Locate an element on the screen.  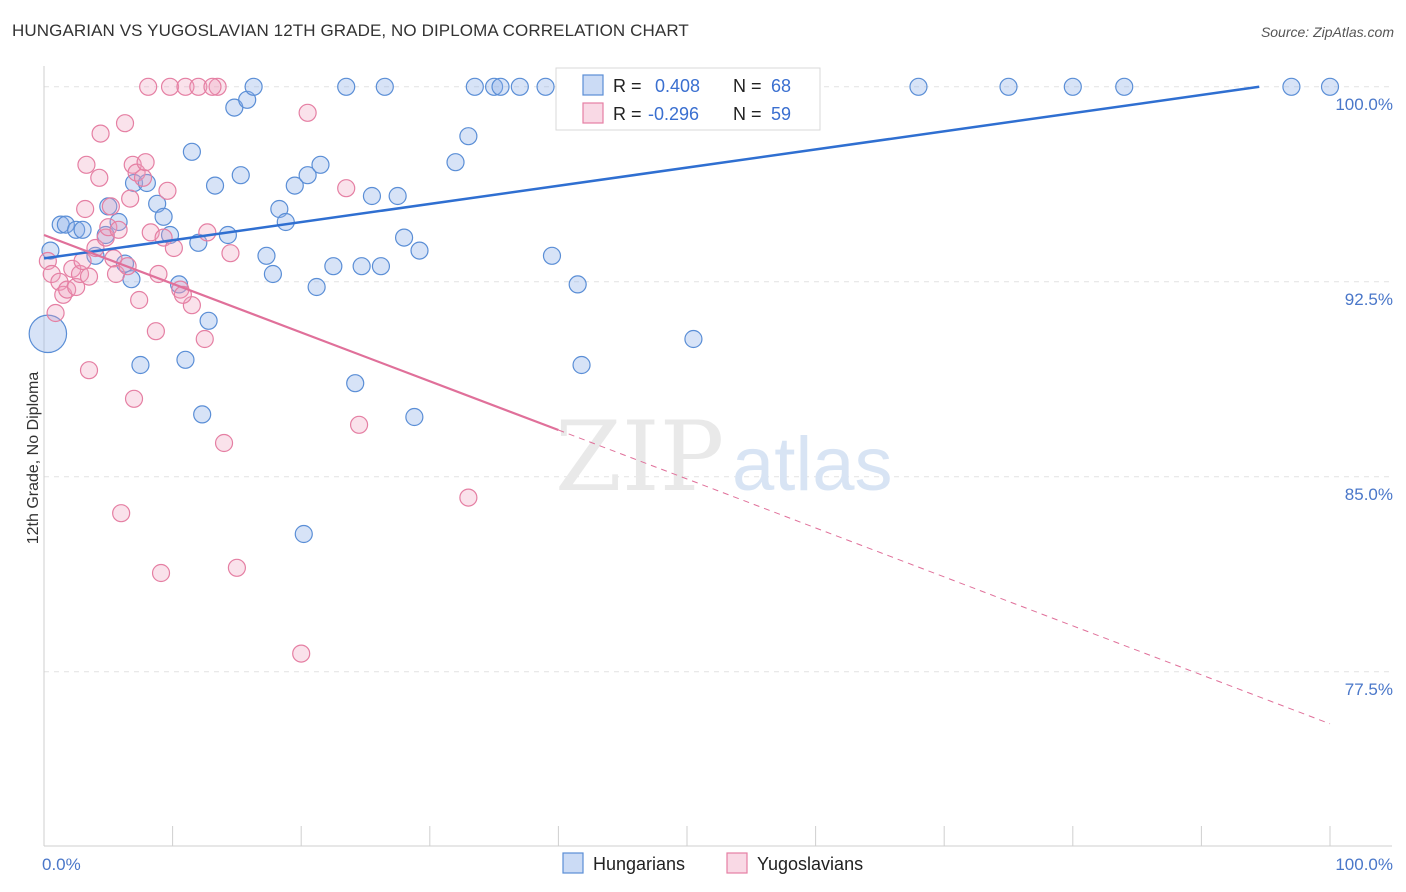
y-tick-label-0: 100.0% is located at coordinates (1364, 104).